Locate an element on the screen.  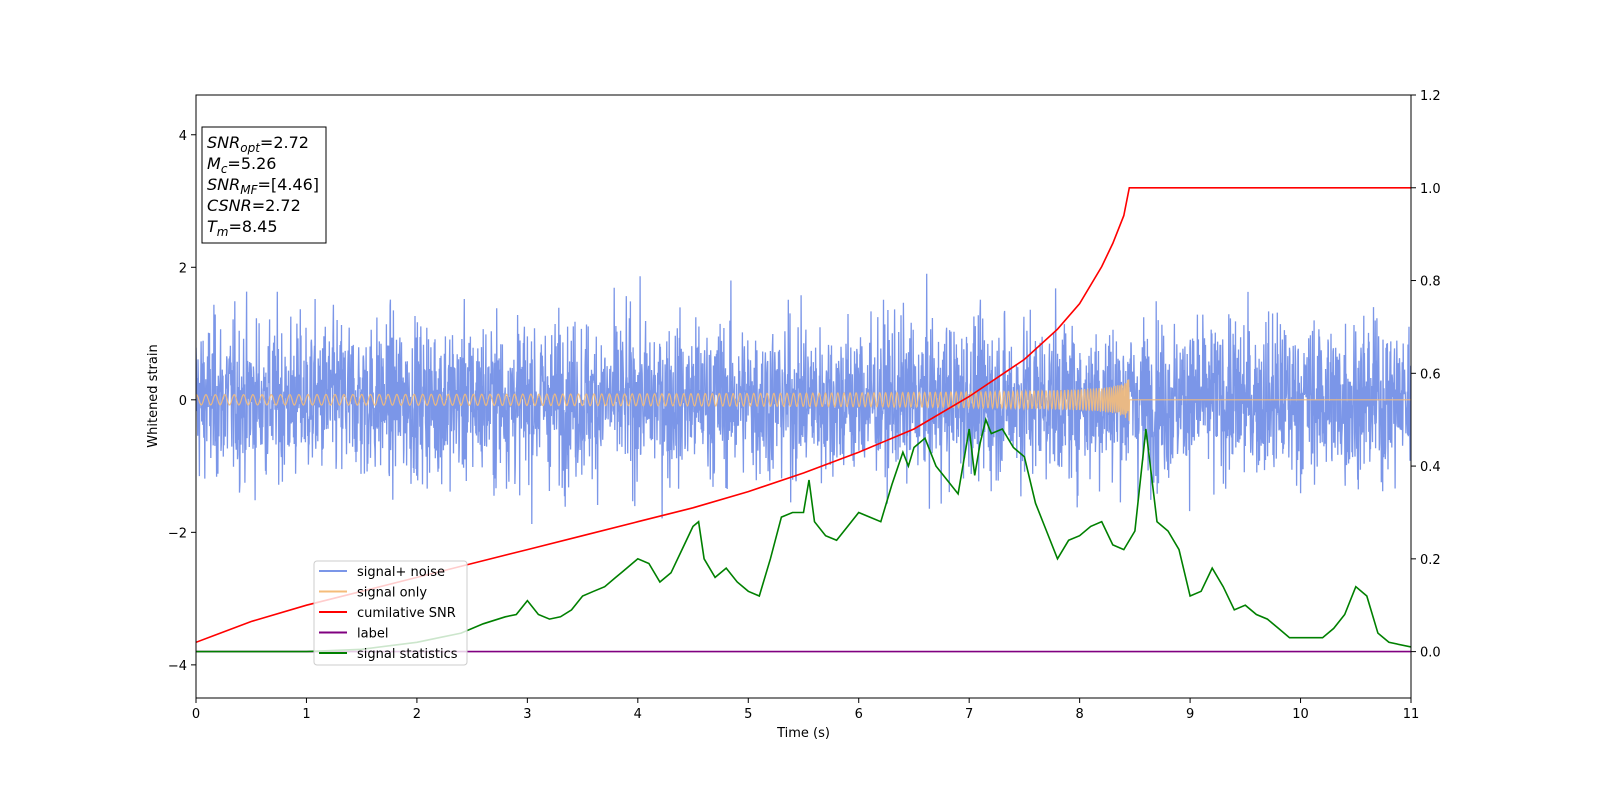
annotation-symbol: M is located at coordinates (214, 163).